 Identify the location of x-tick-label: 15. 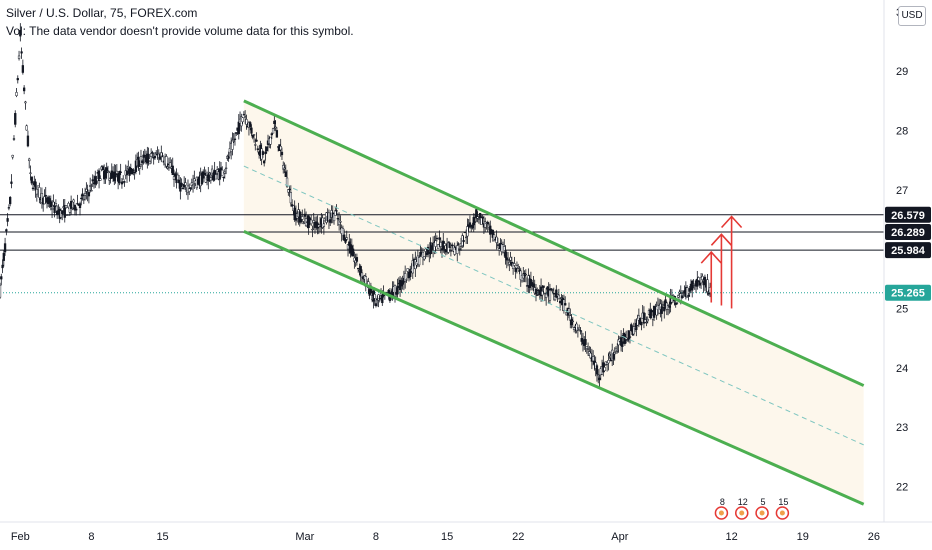
(447, 537).